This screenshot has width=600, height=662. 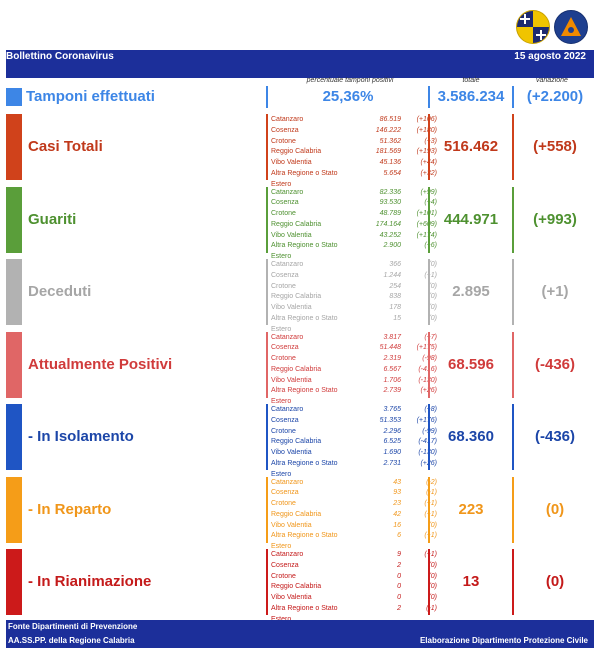 I want to click on sub-band, so click(x=300, y=71).